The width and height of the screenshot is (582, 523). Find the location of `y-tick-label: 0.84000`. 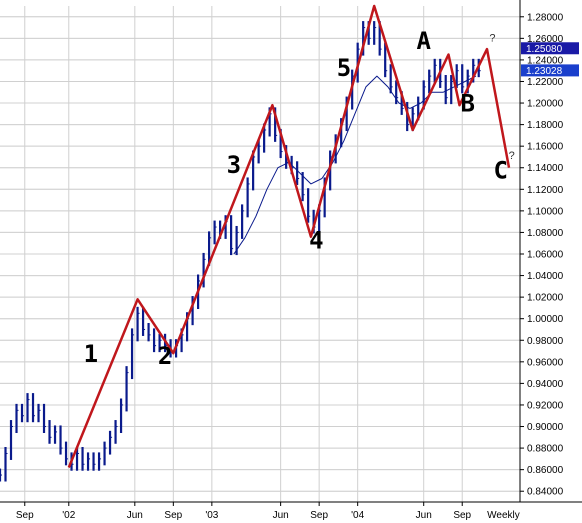

y-tick-label: 0.84000 is located at coordinates (545, 492).